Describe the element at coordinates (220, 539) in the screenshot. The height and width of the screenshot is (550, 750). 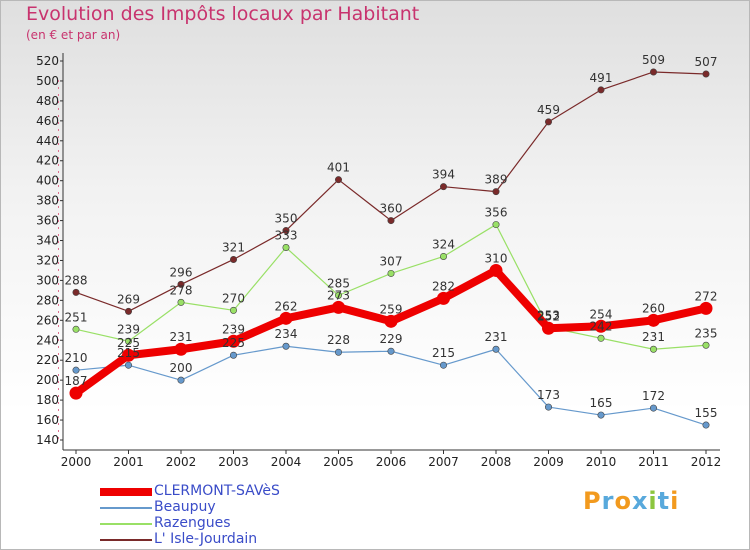
I see `legend-item-l-isle-jourdain: L' Isle-Jourdain` at that location.